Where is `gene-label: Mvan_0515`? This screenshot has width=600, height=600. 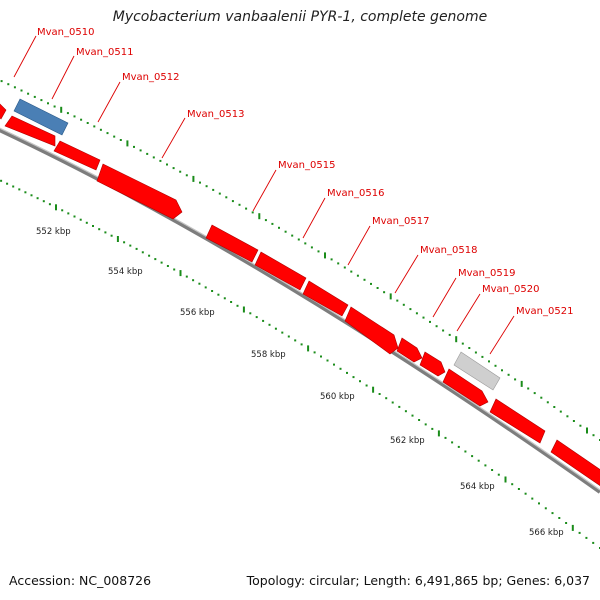 gene-label: Mvan_0515 is located at coordinates (306, 165).